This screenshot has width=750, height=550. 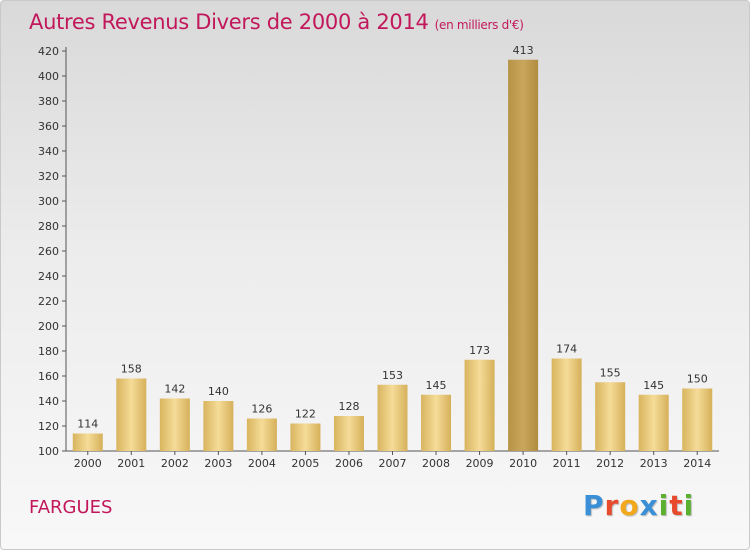 I want to click on y-tick-label: 320, so click(x=48, y=176).